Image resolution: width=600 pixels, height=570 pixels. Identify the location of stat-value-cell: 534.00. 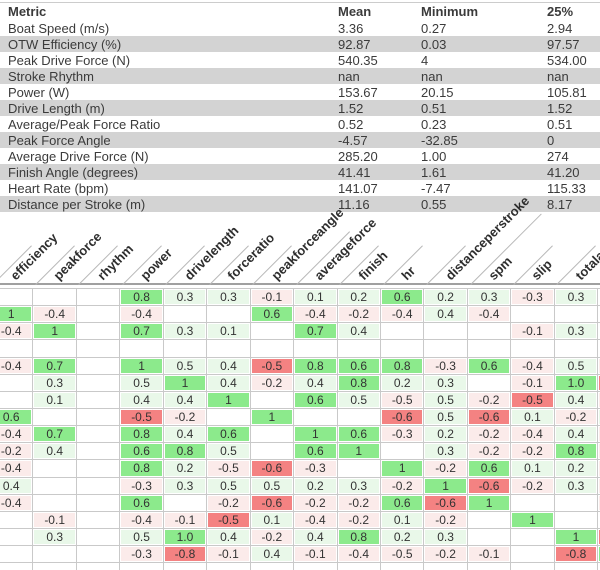
(567, 60).